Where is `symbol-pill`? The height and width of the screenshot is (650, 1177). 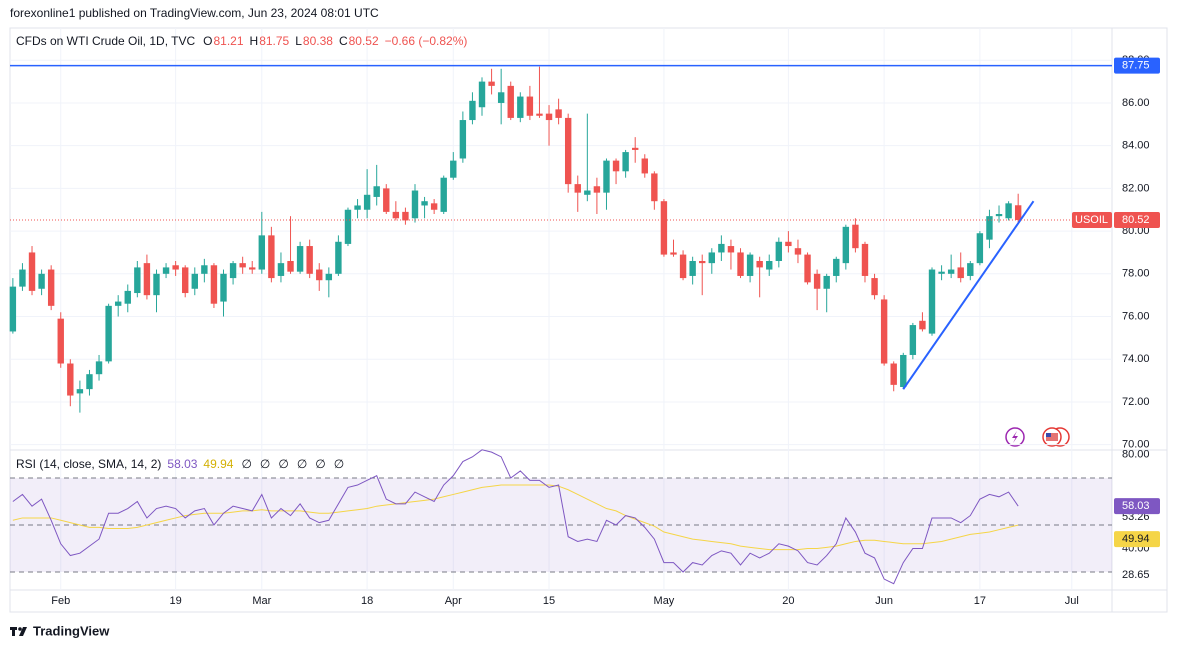 symbol-pill is located at coordinates (1092, 219).